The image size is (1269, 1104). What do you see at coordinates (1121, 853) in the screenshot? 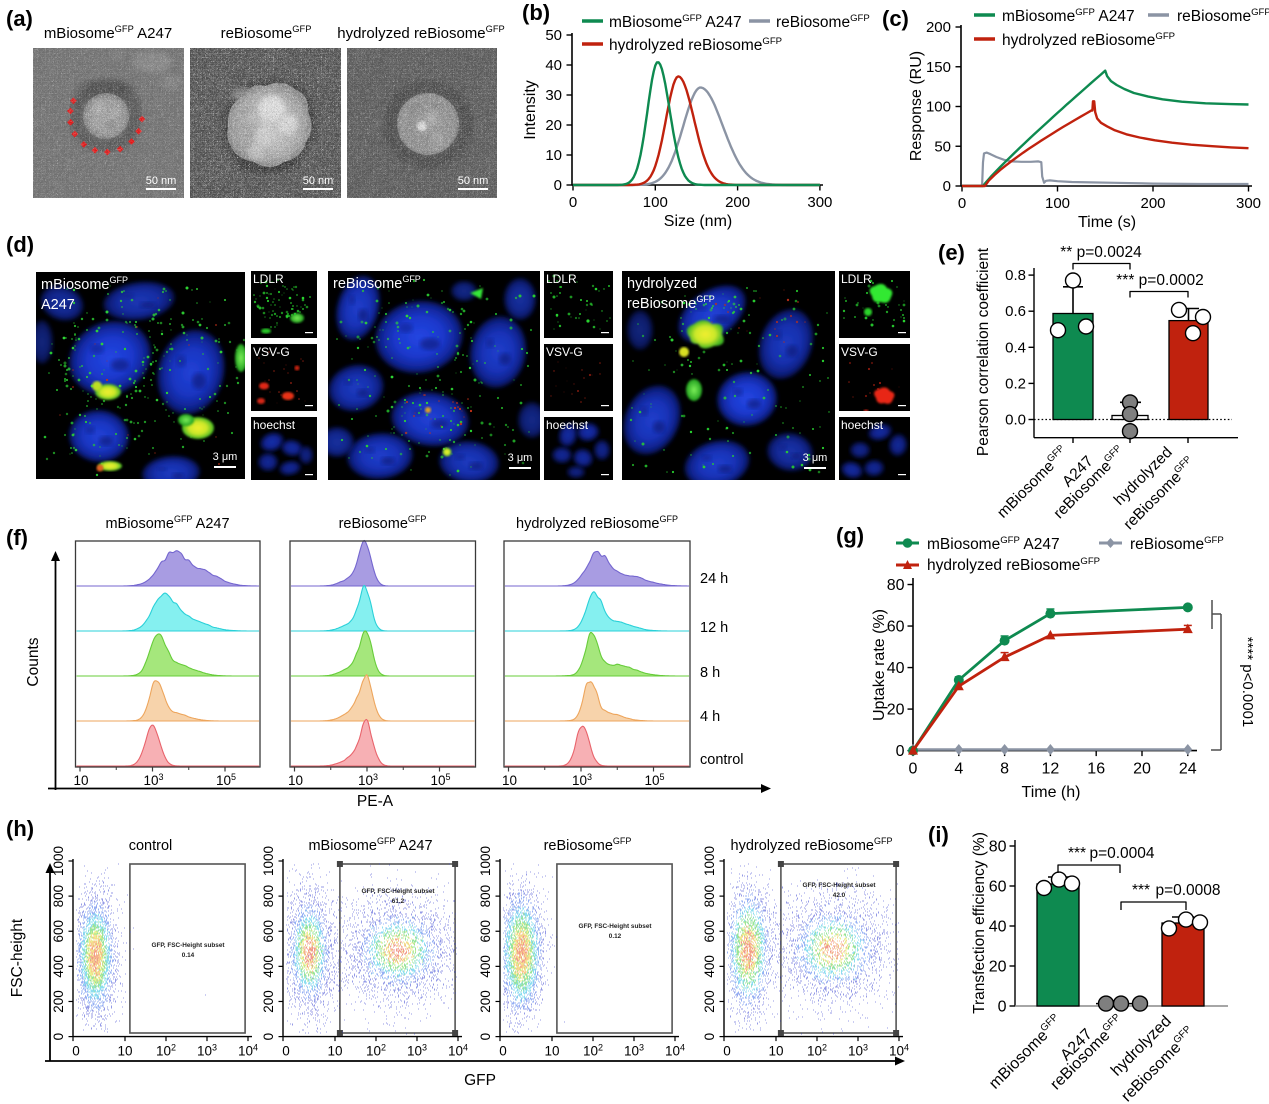
I see `svg-text: p=0.0004` at bounding box center [1121, 853].